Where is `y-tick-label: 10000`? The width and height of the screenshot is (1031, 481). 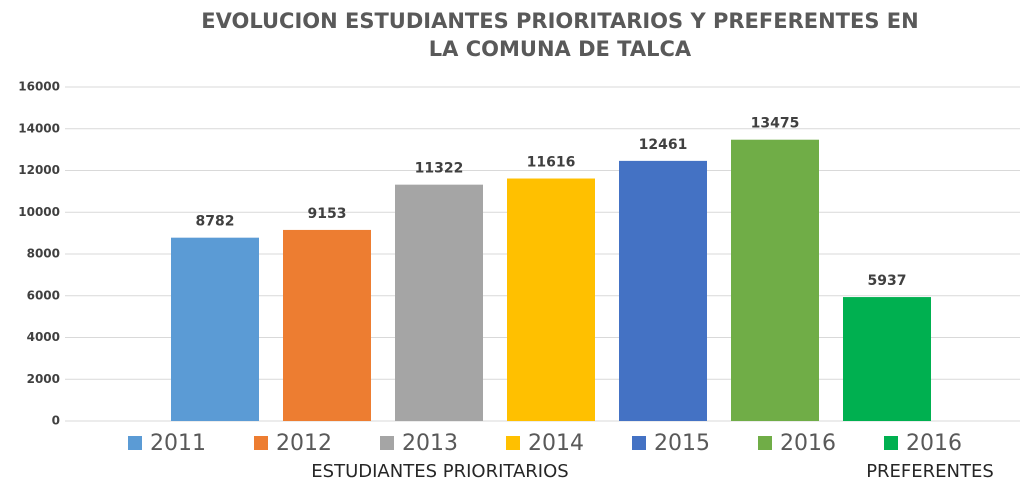
y-tick-label: 10000 is located at coordinates (39, 212).